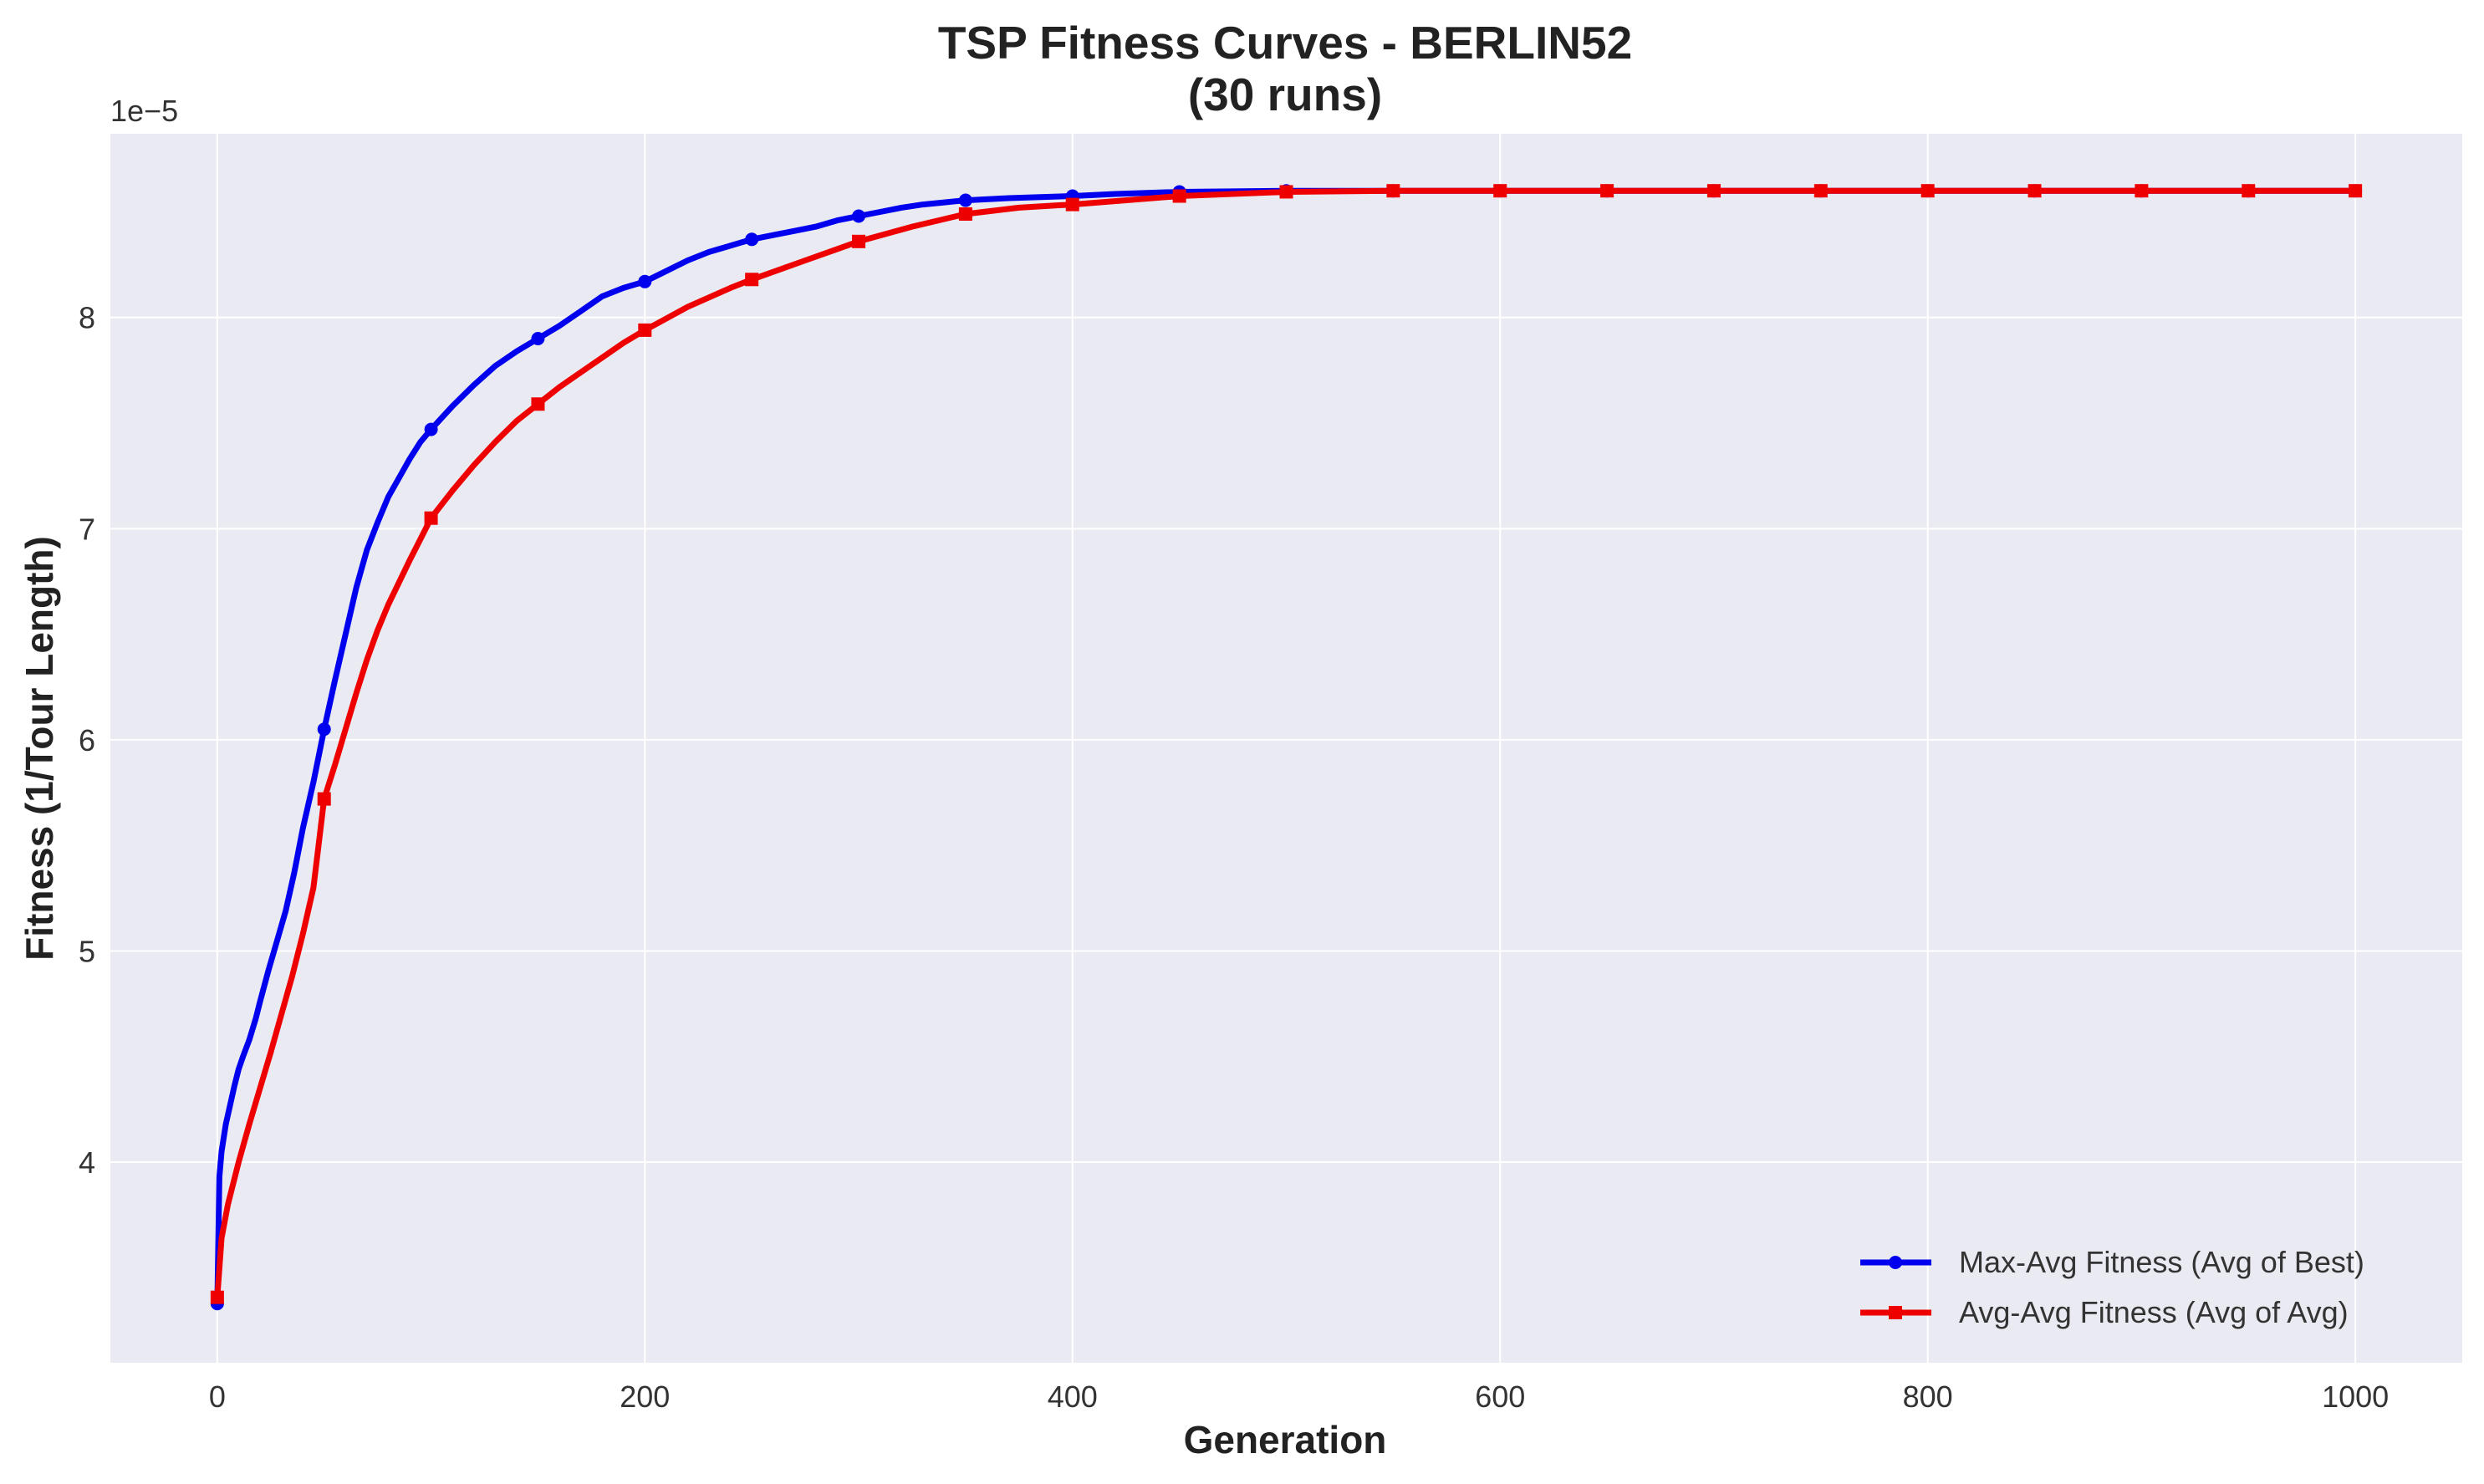 The width and height of the screenshot is (2484, 1484). What do you see at coordinates (39, 748) in the screenshot?
I see `y-axis-label: Fitness (1/Tour Length)` at bounding box center [39, 748].